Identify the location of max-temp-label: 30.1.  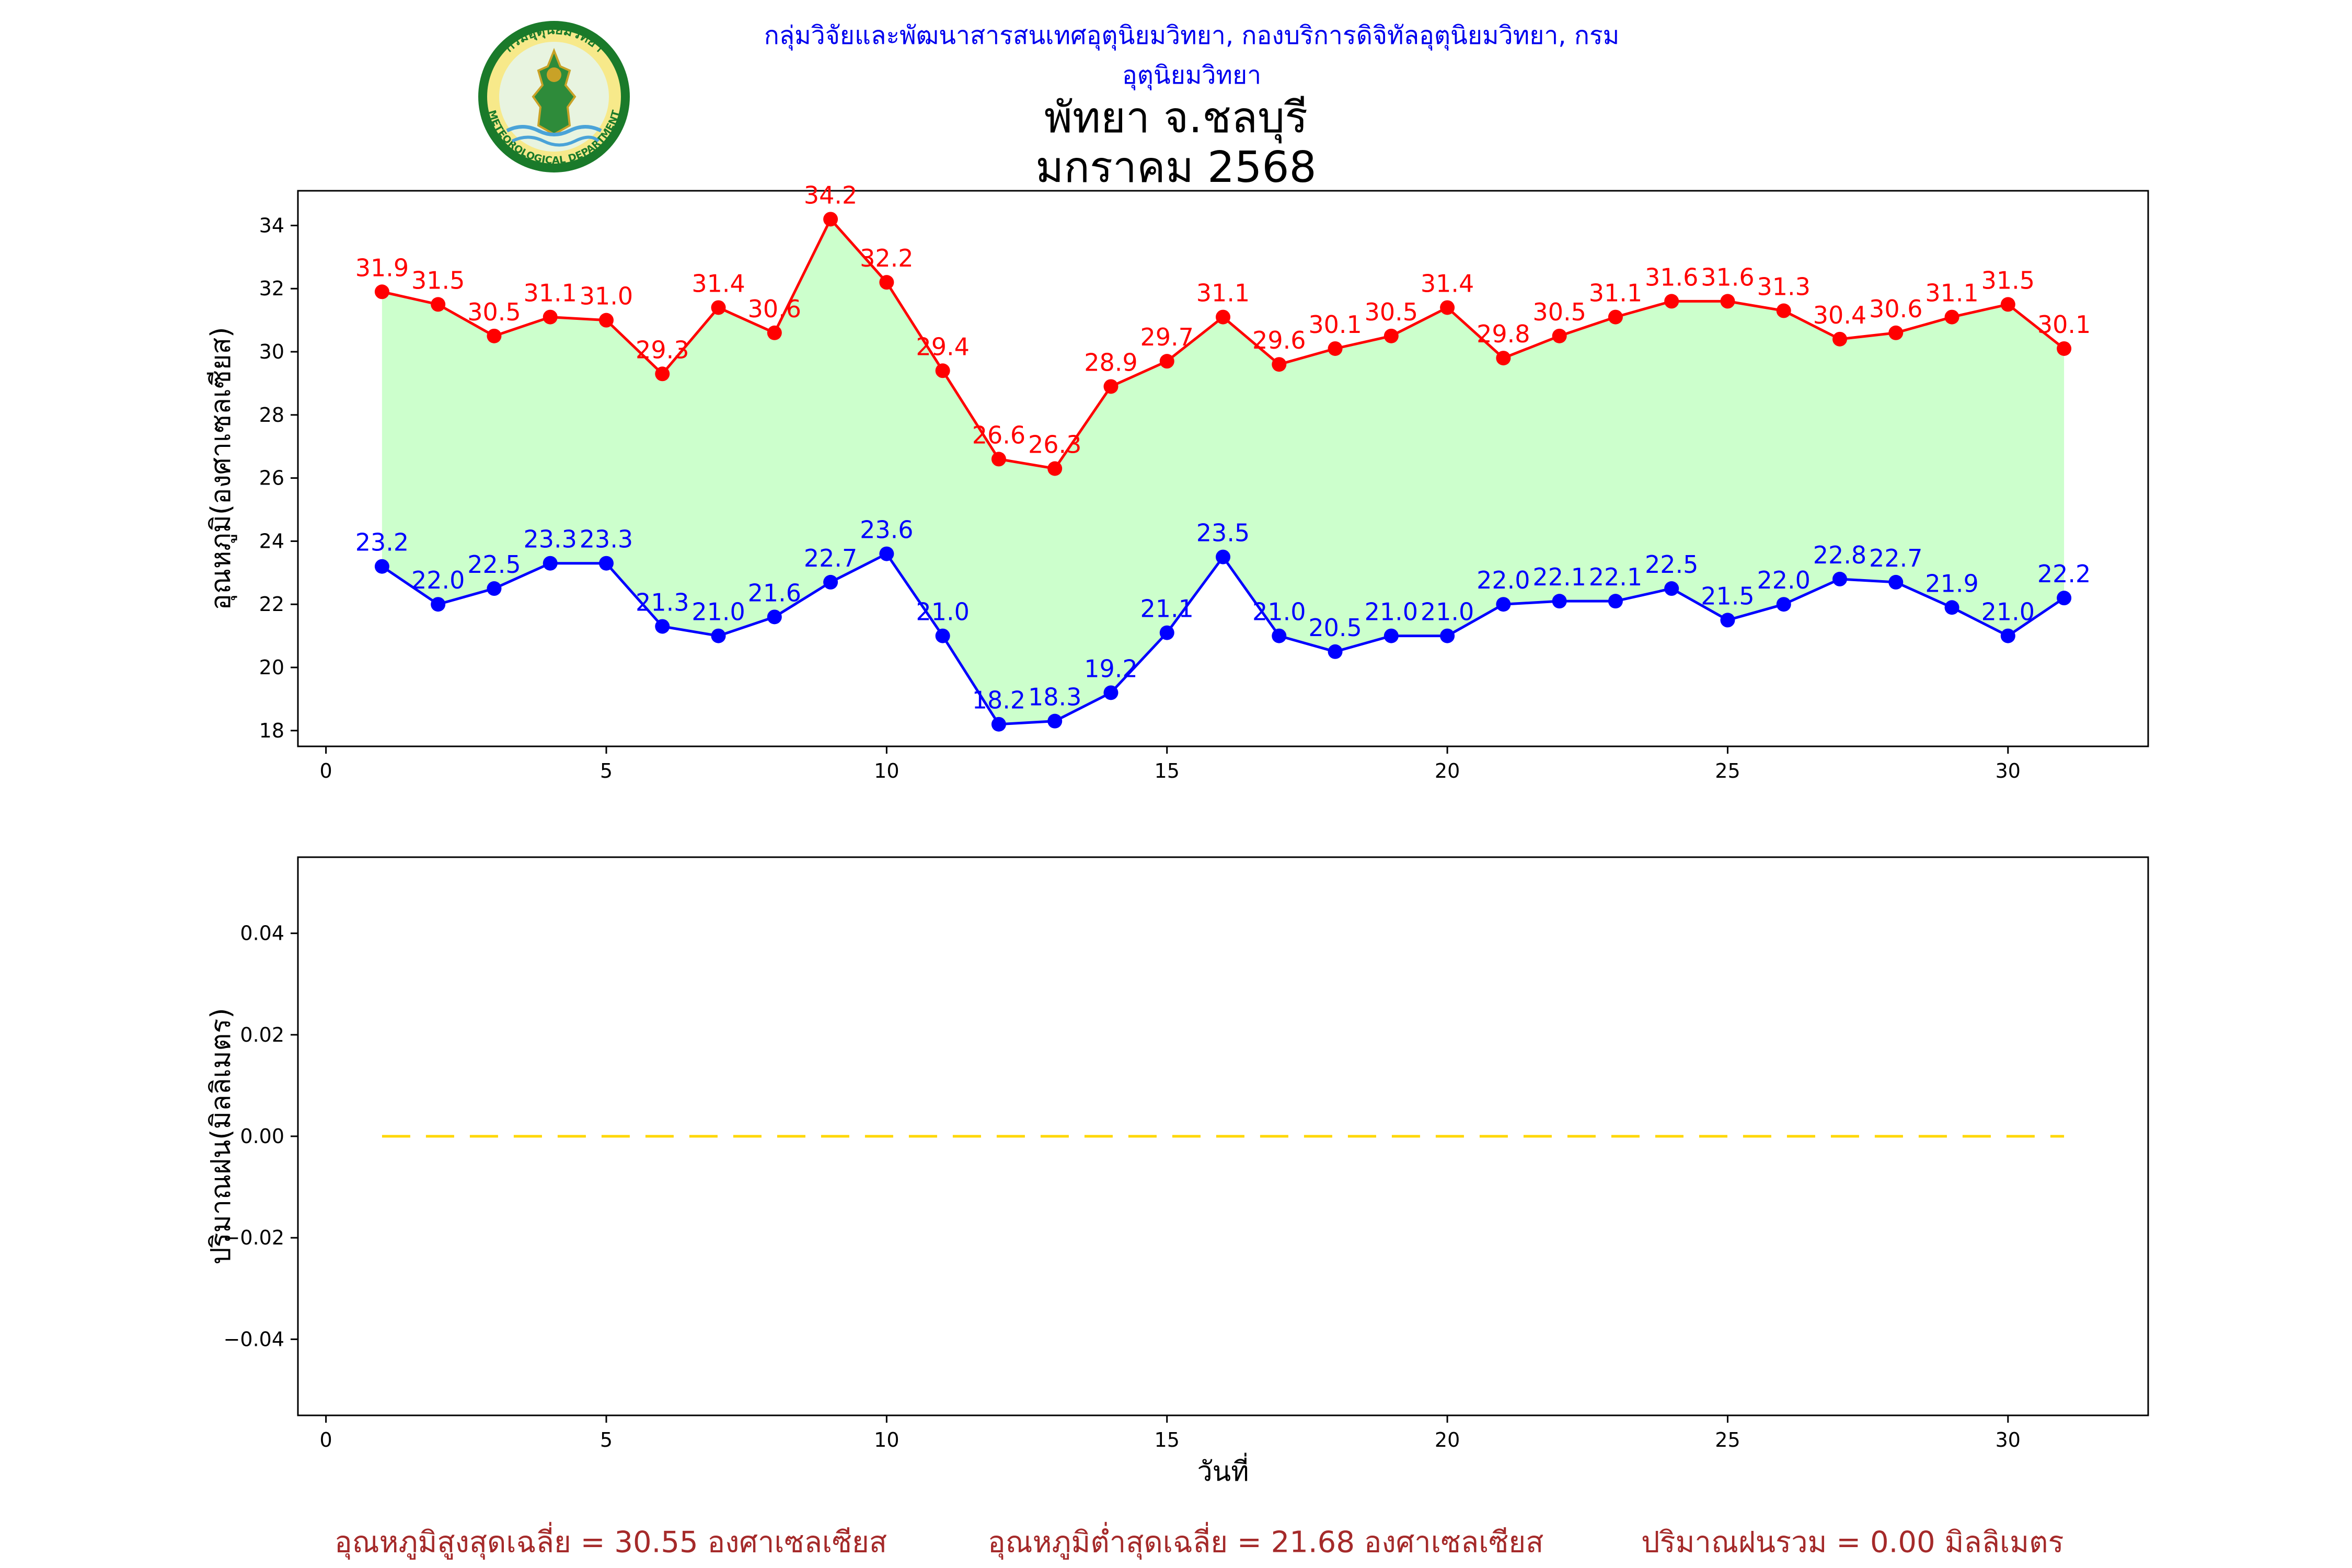
(2064, 324).